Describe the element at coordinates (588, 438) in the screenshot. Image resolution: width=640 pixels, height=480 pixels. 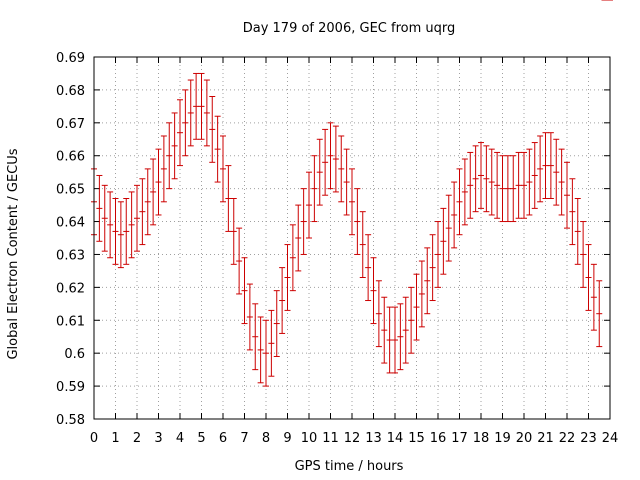
I see `x-tick-label: 23` at that location.